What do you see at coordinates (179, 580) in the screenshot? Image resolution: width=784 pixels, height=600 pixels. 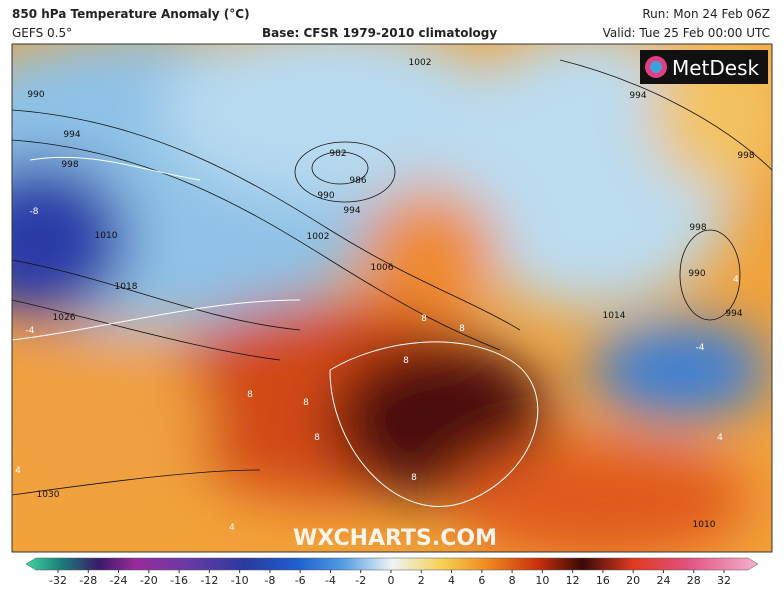 I see `colorbar-tick-label: -16` at bounding box center [179, 580].